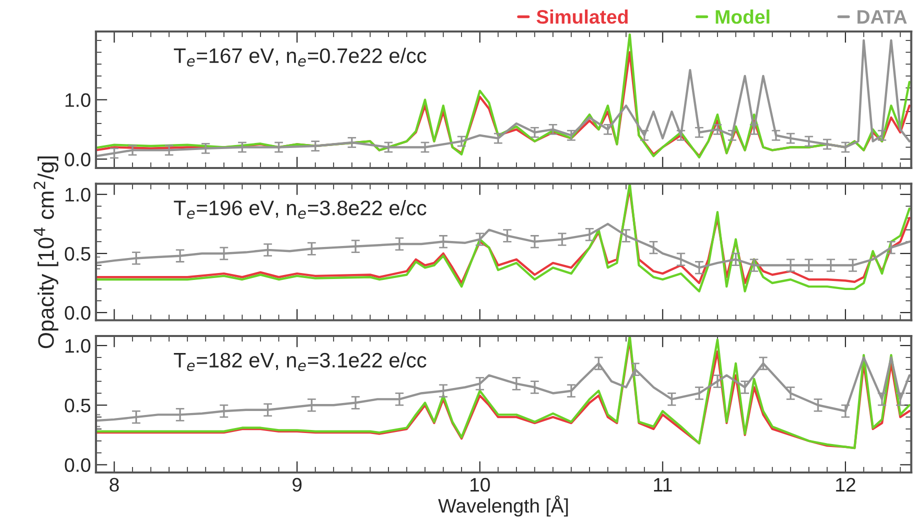 This screenshot has width=914, height=525. I want to click on line-series, so click(503, 245).